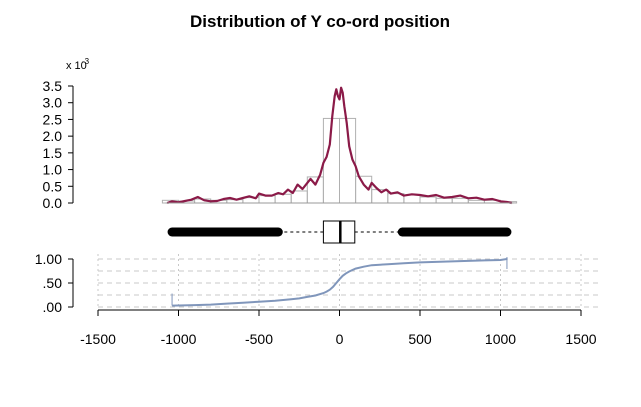  I want to click on density-y-tick-label-1: 0.5, so click(53, 186).